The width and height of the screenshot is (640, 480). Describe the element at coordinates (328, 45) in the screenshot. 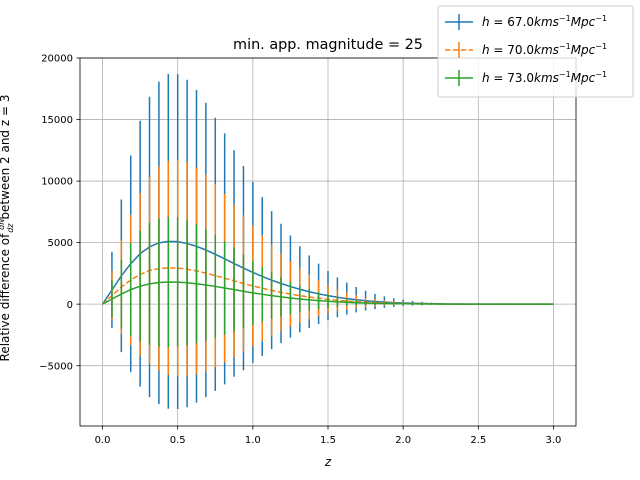

I see `chart-title: min. app. magnitude = 25` at that location.